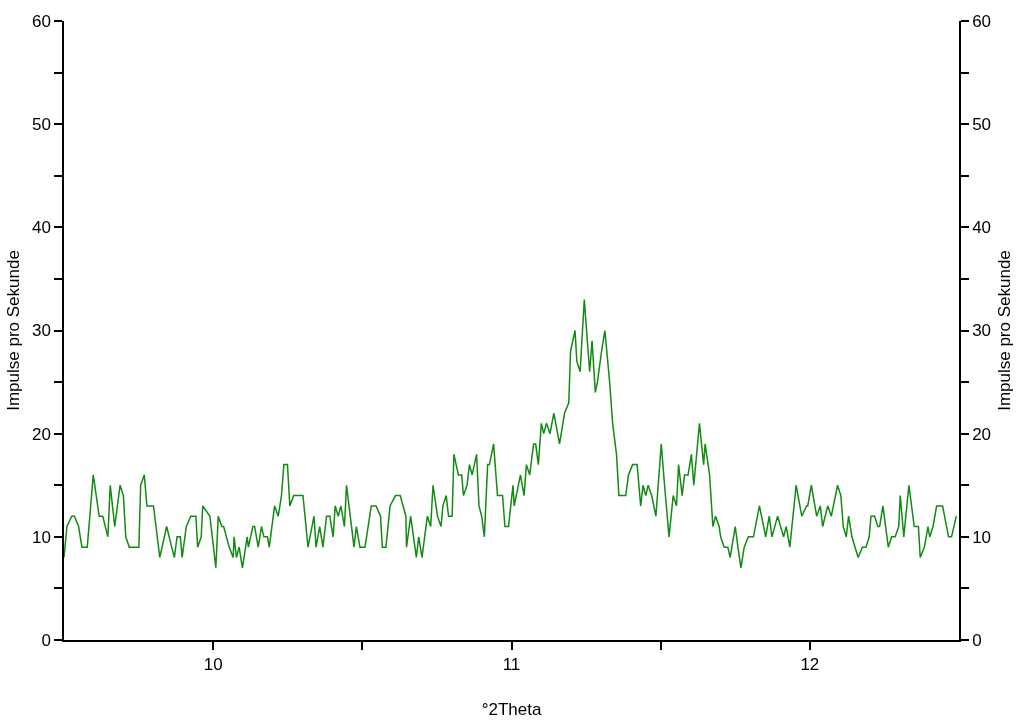  Describe the element at coordinates (982, 125) in the screenshot. I see `y2-tick-label: 50` at that location.